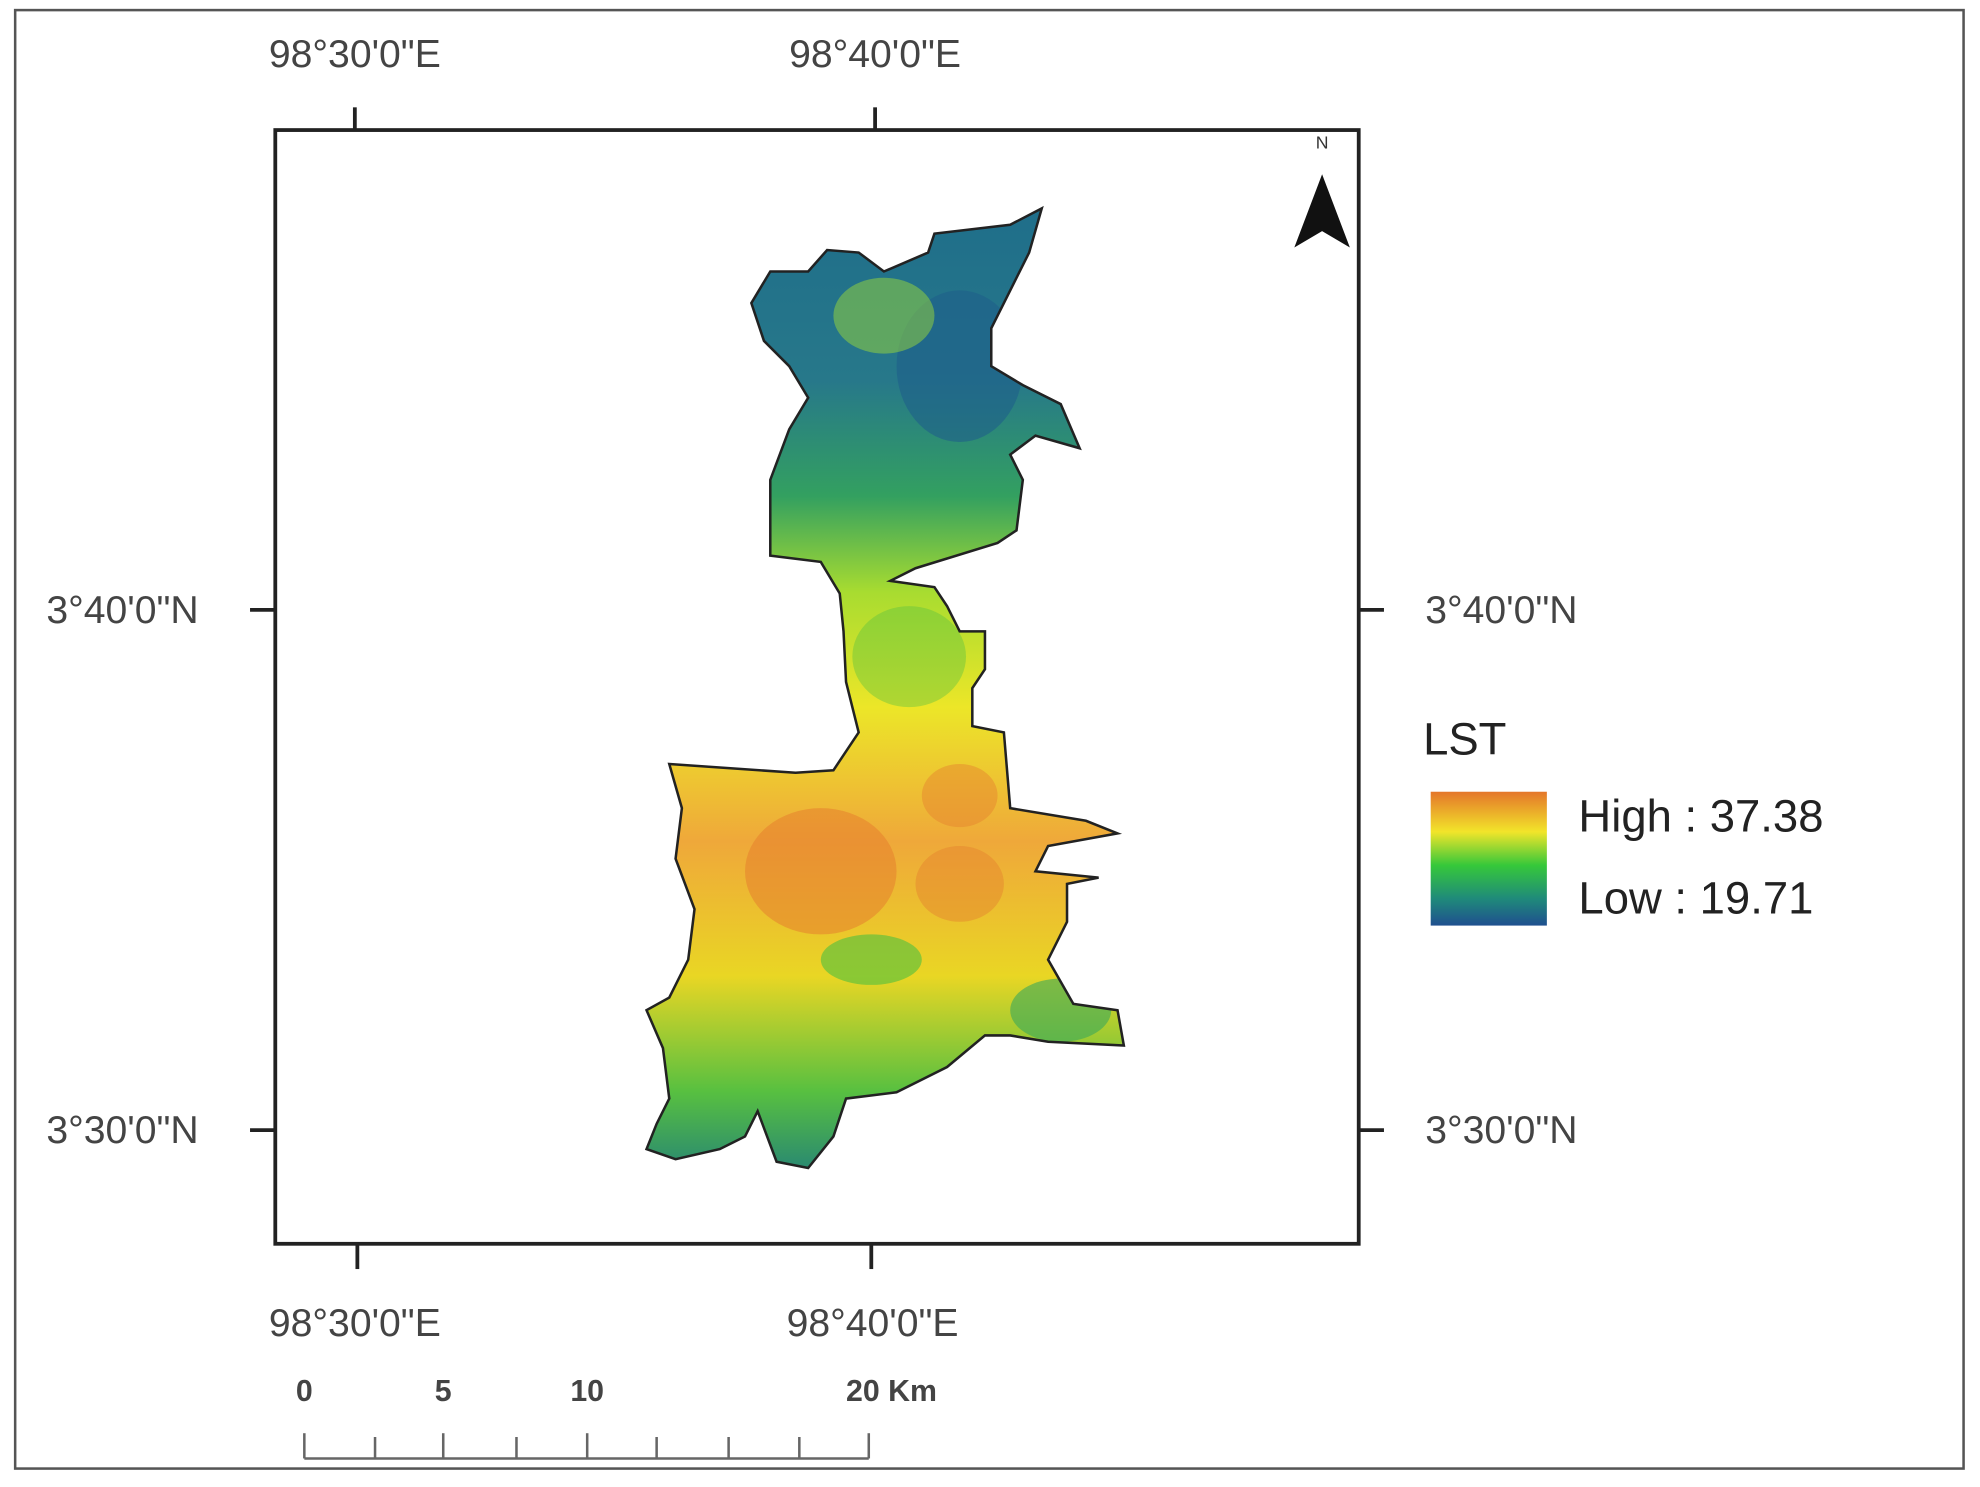 The width and height of the screenshot is (1980, 1487). I want to click on scale-label: 5, so click(443, 1391).